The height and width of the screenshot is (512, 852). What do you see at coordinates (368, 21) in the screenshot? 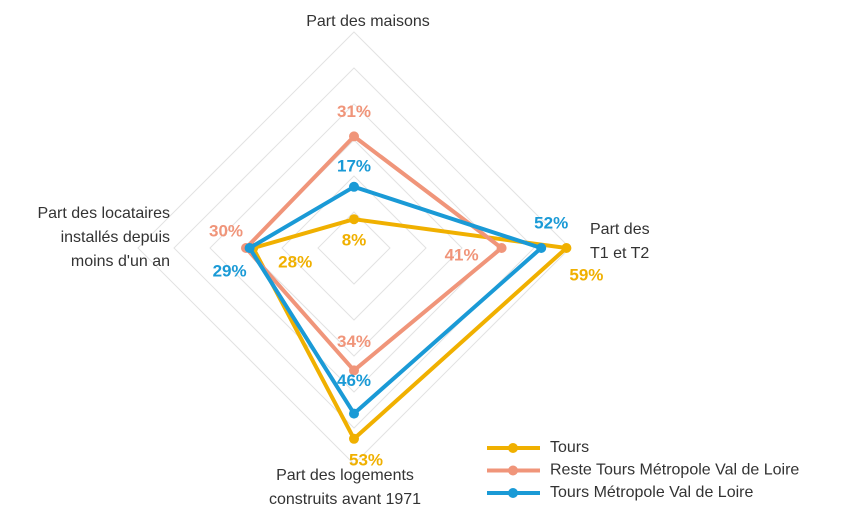
I see `axis-label: Part des maisons` at bounding box center [368, 21].